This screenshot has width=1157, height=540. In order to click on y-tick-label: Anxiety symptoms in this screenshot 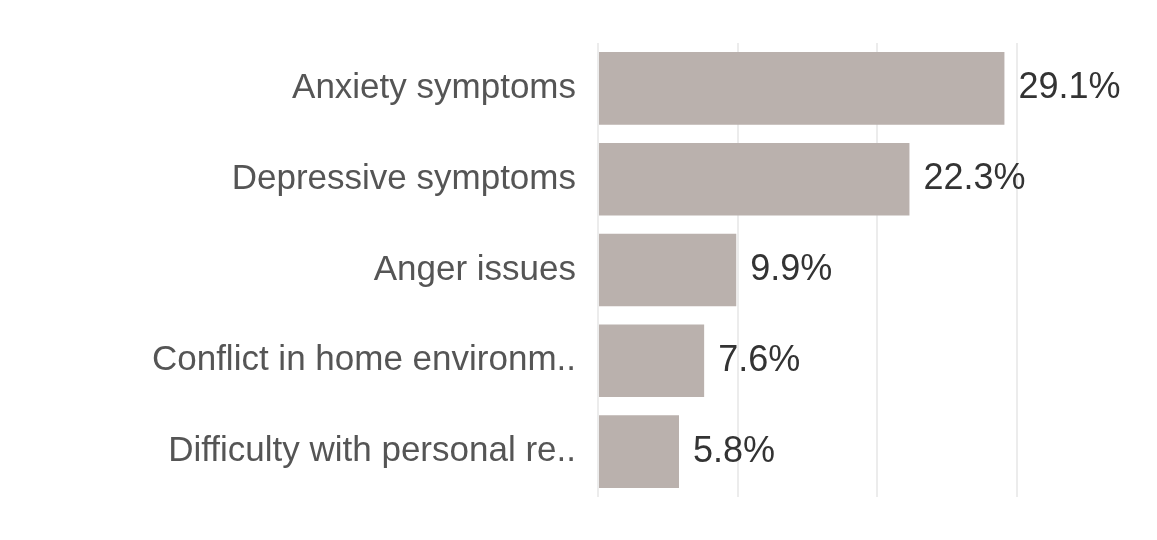, I will do `click(434, 86)`.